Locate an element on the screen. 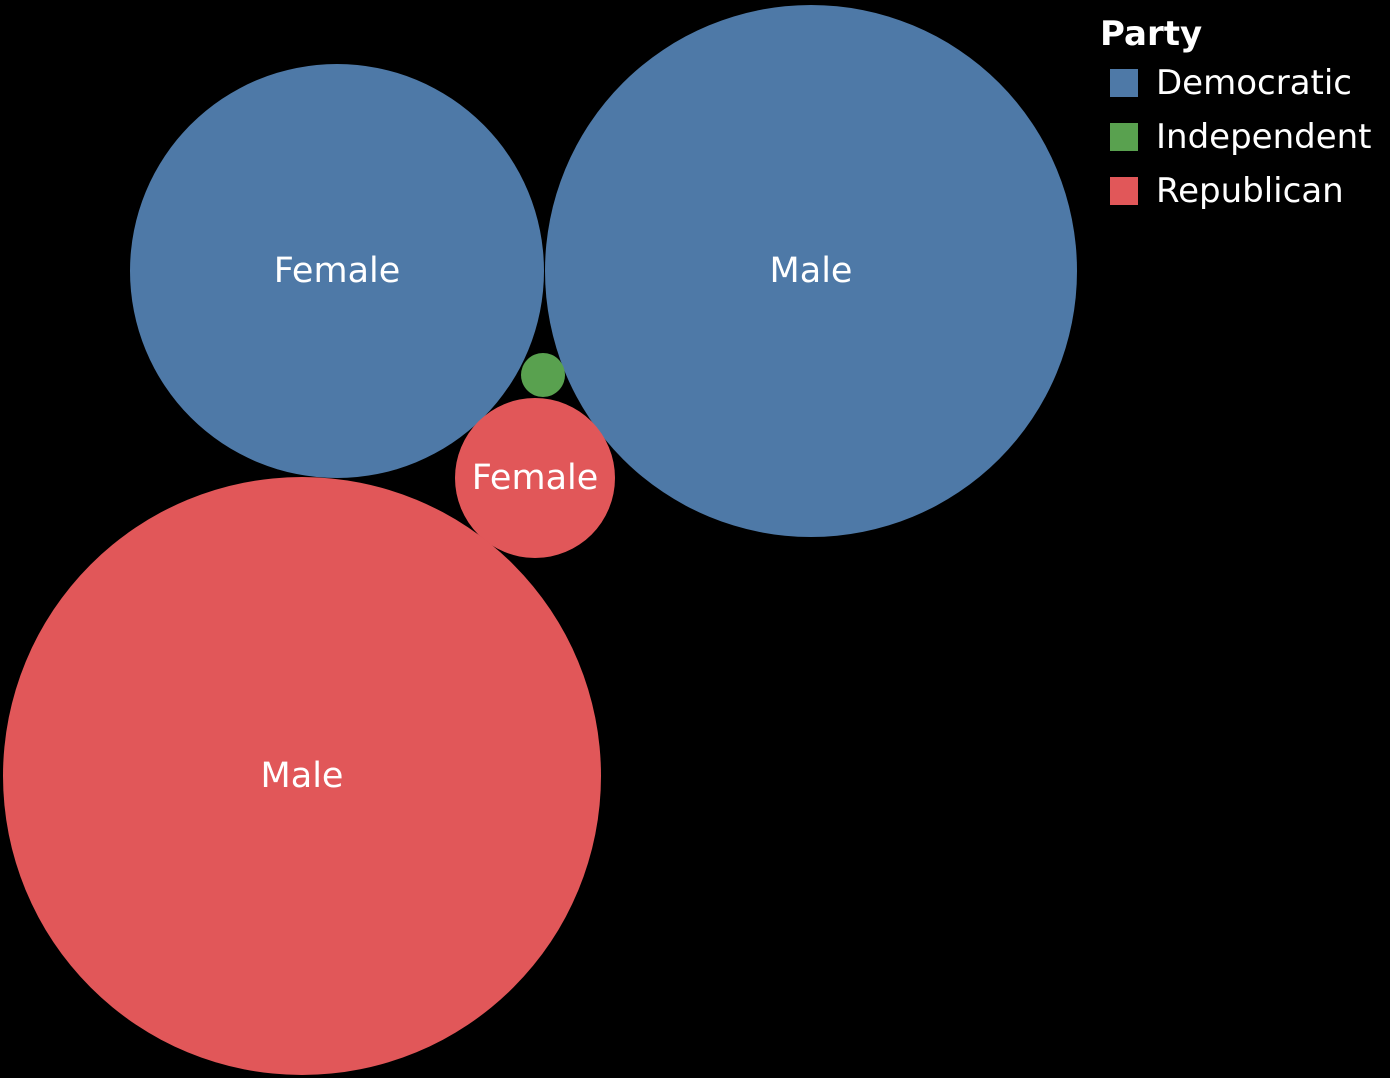  bubble-label-democratic-female: Female is located at coordinates (337, 271).